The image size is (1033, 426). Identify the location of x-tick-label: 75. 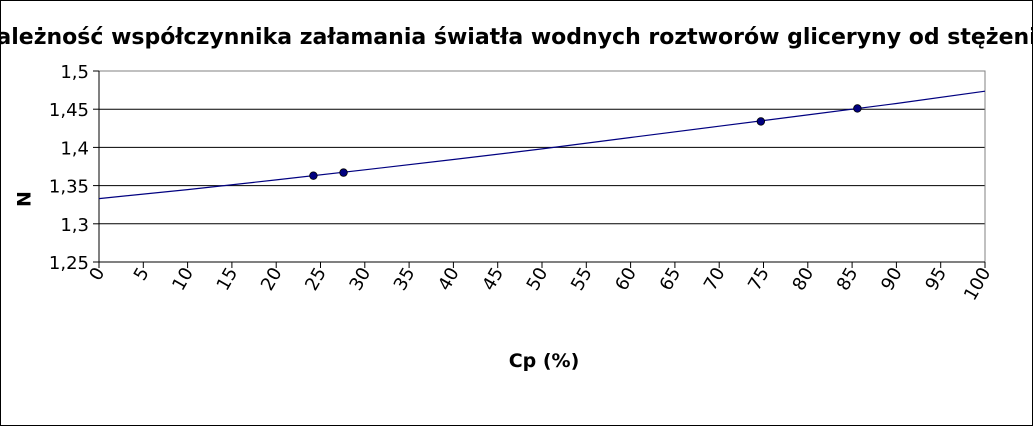
(759, 279).